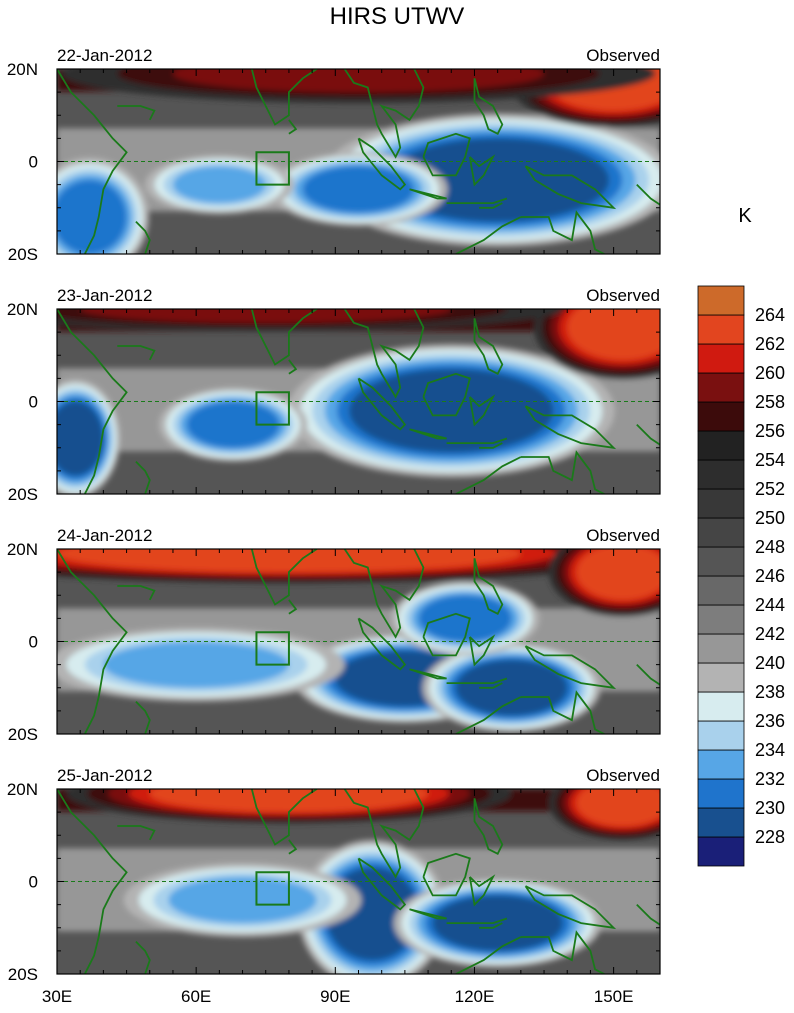 Image resolution: width=794 pixels, height=1013 pixels. I want to click on colorbar-label: 256, so click(770, 431).